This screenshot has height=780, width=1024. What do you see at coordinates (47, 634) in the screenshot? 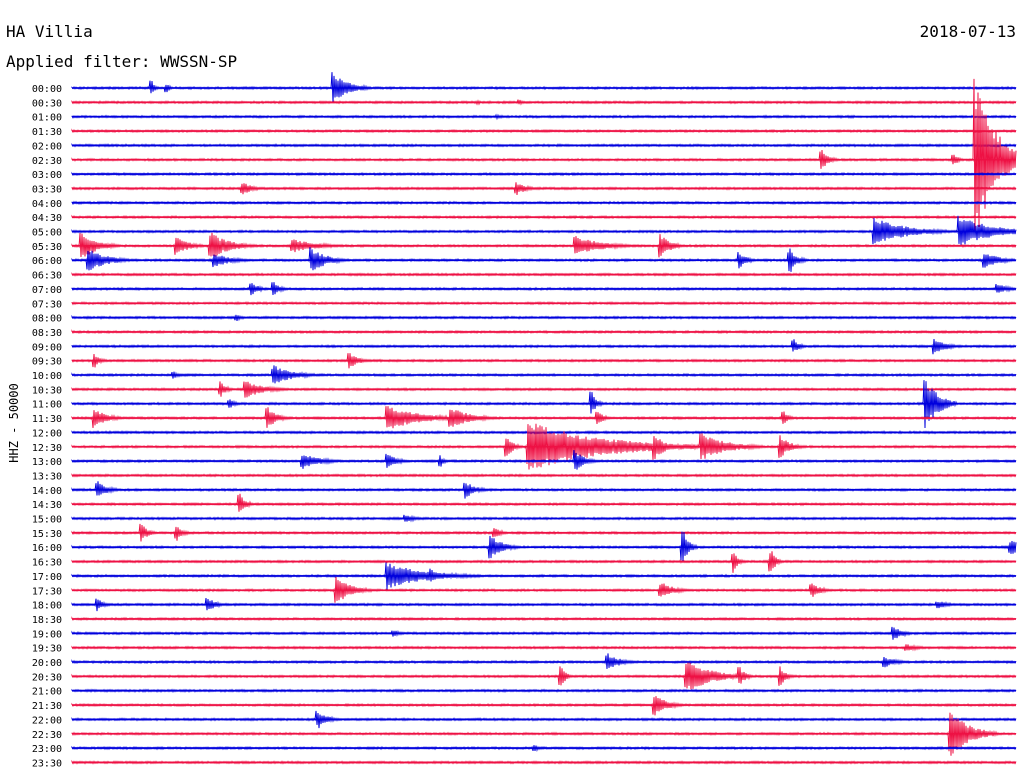
I see `row-time-label: 19:00` at bounding box center [47, 634].